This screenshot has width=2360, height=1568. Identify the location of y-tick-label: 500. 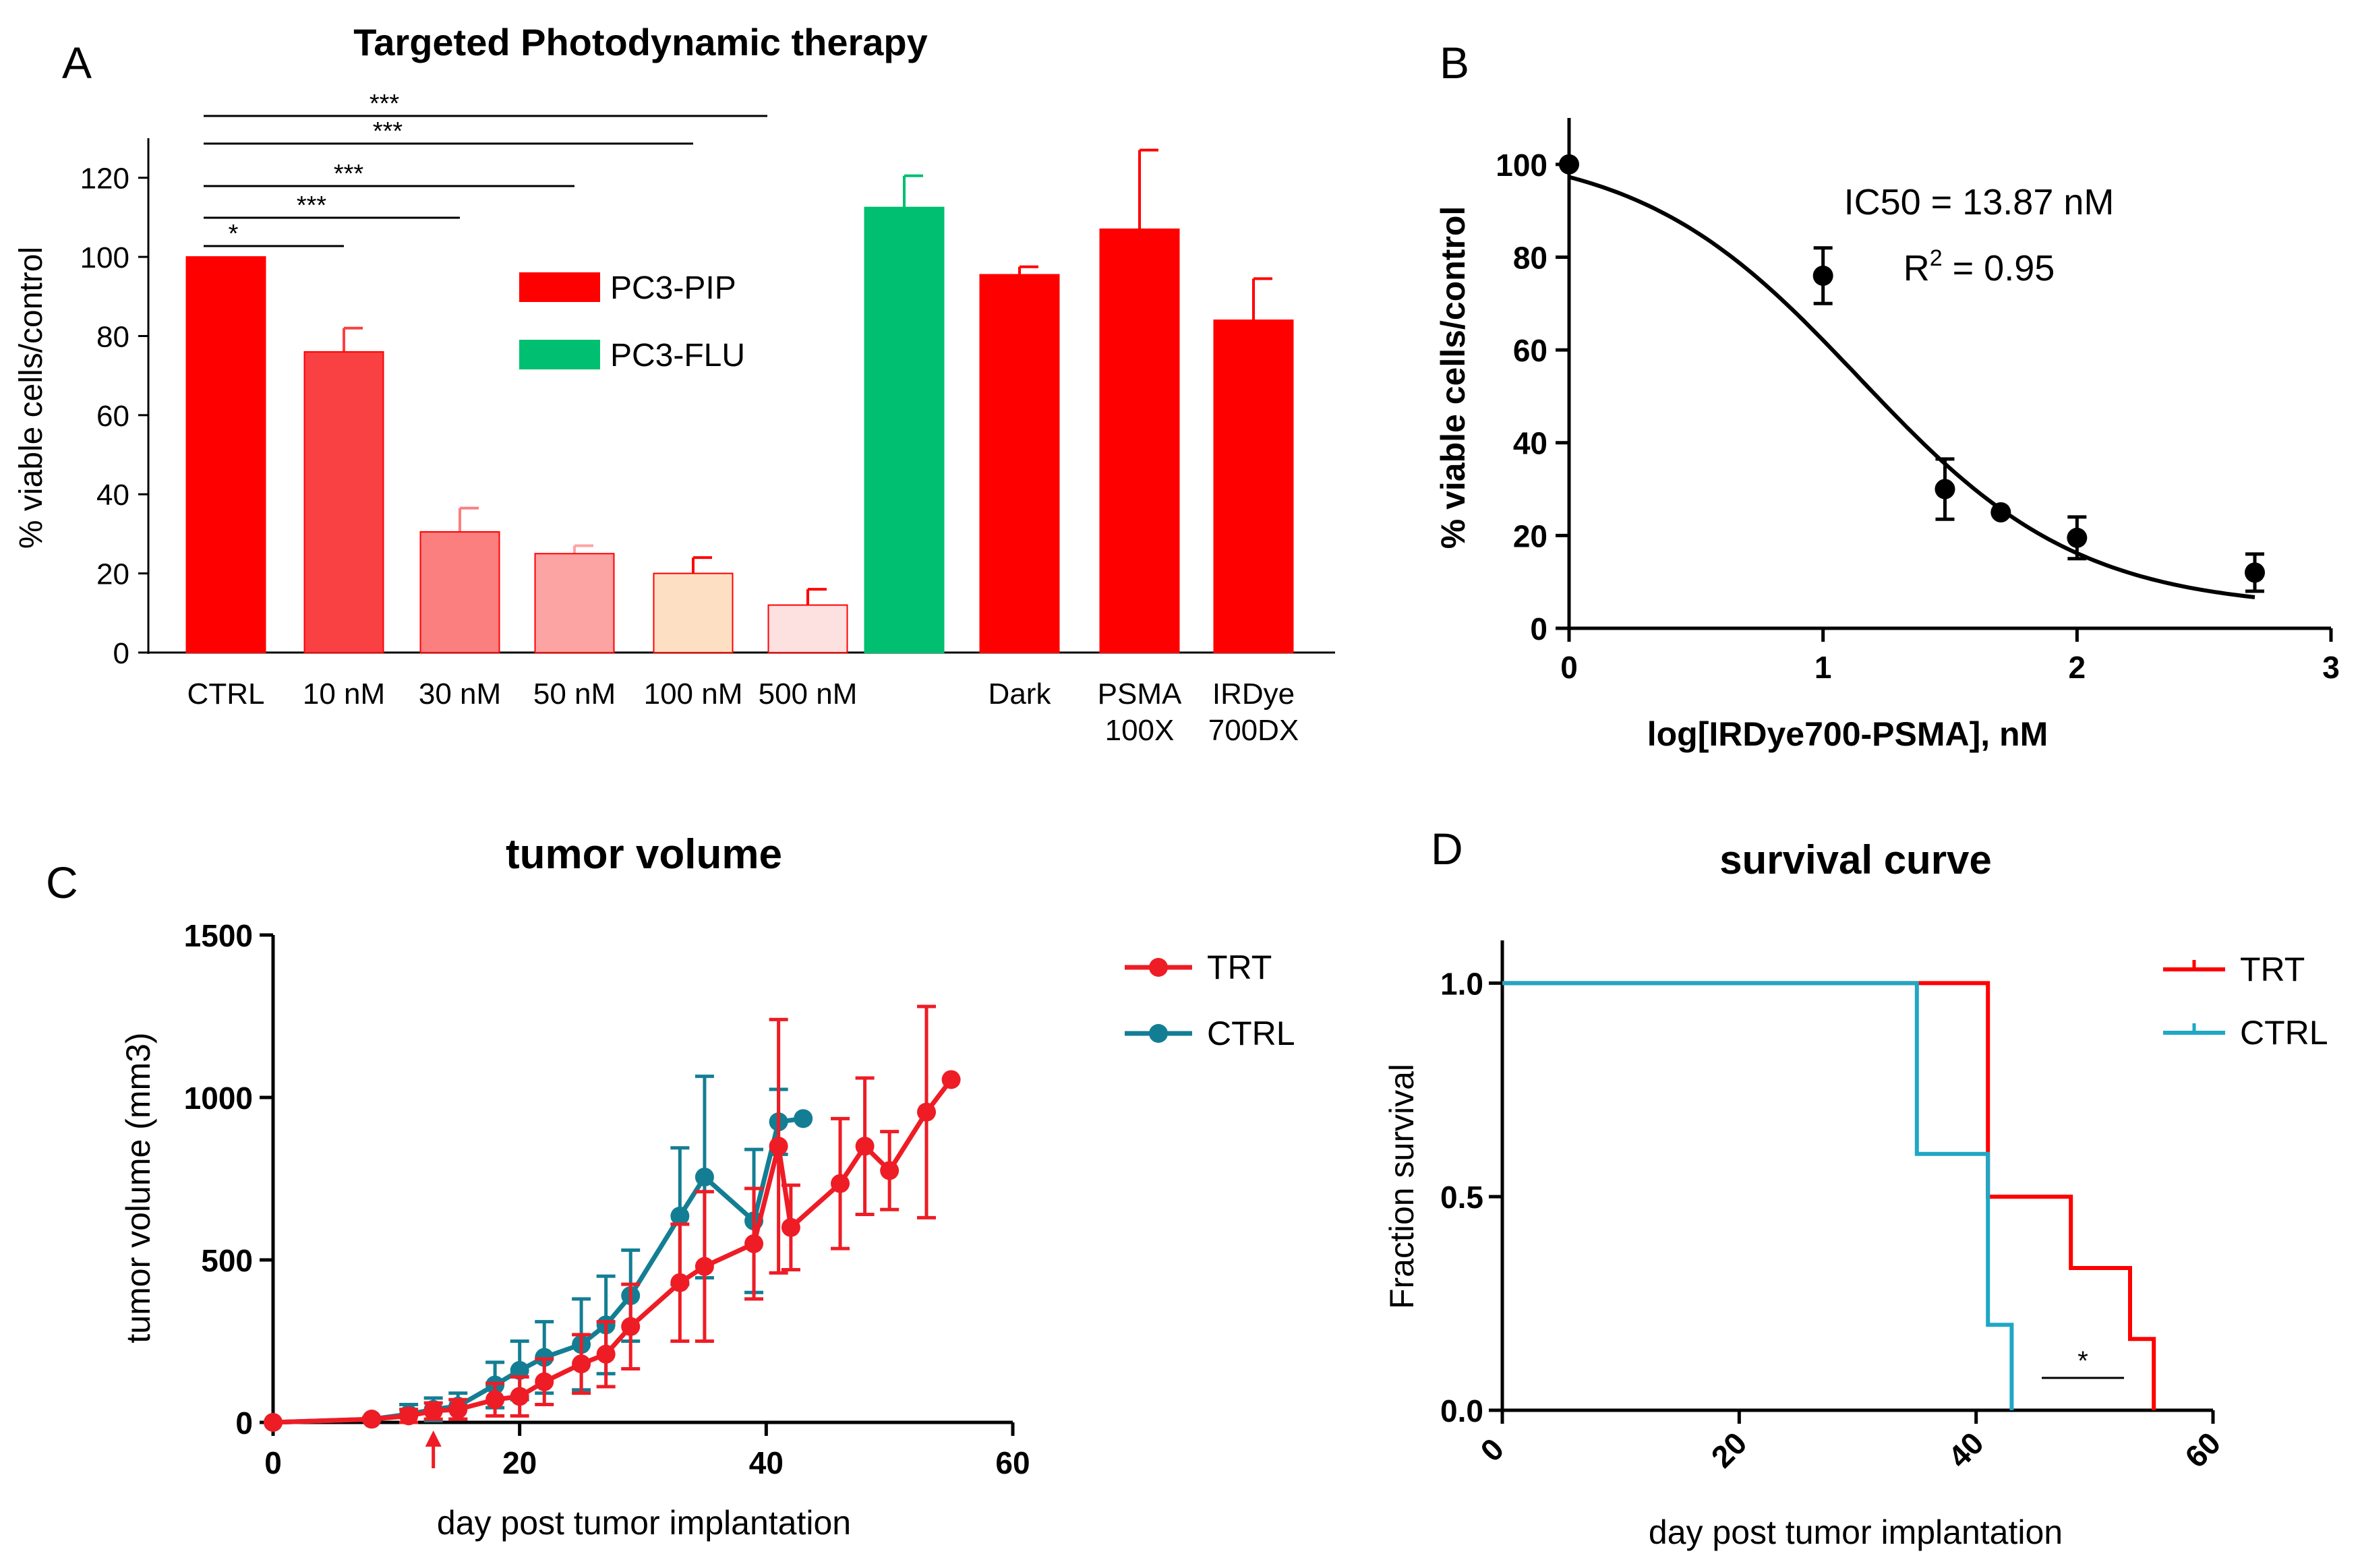
(227, 1260).